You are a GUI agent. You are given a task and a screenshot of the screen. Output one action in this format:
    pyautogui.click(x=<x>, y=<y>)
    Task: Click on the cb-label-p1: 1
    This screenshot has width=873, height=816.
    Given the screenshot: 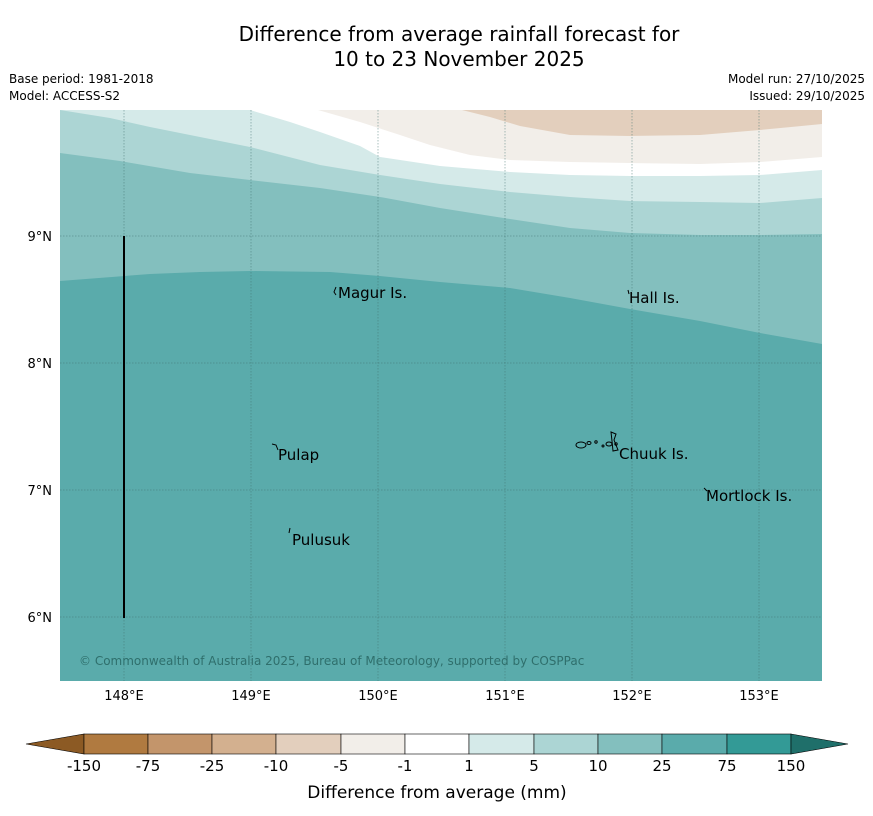 What is the action you would take?
    pyautogui.click(x=469, y=766)
    